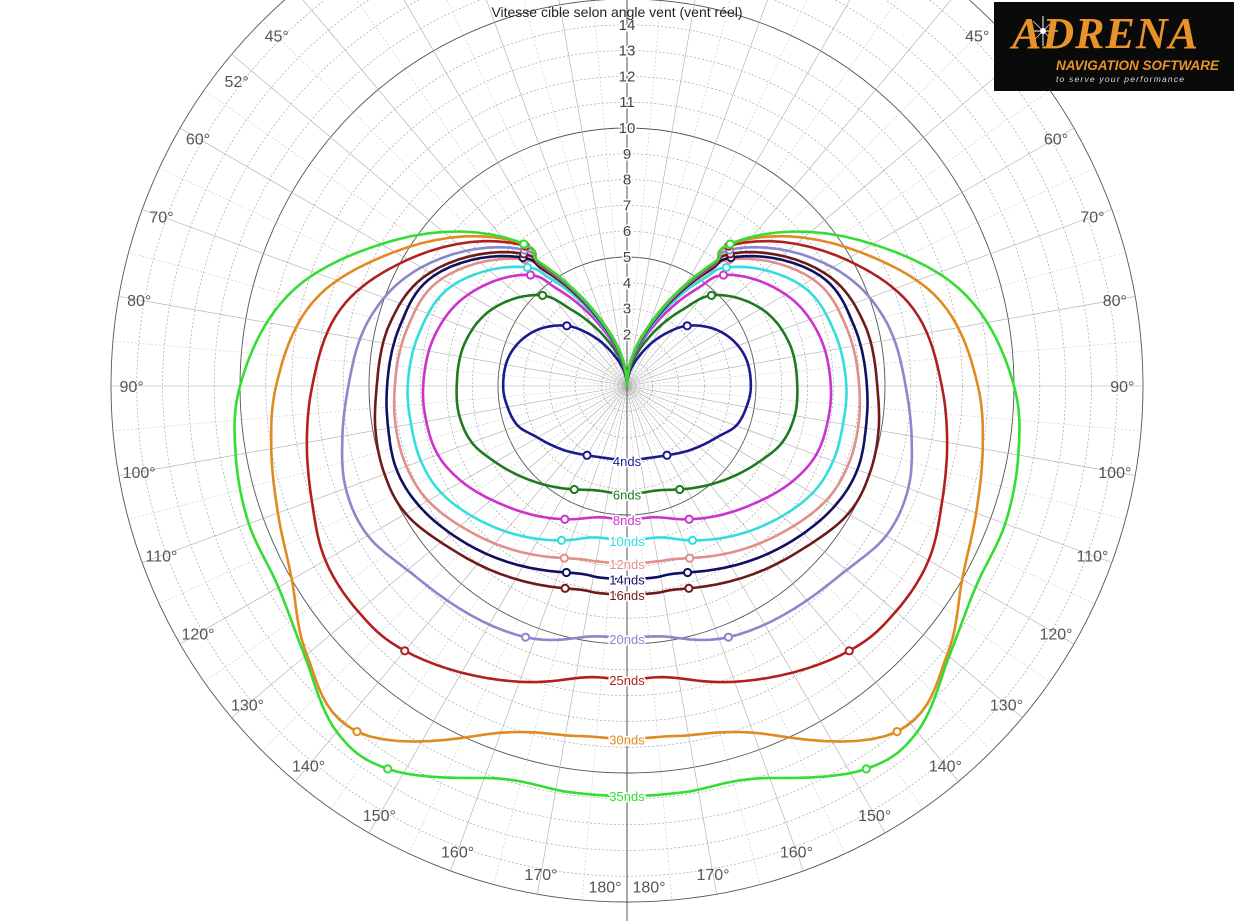  Describe the element at coordinates (627, 309) in the screenshot. I see `radial-tick-label: 3` at that location.